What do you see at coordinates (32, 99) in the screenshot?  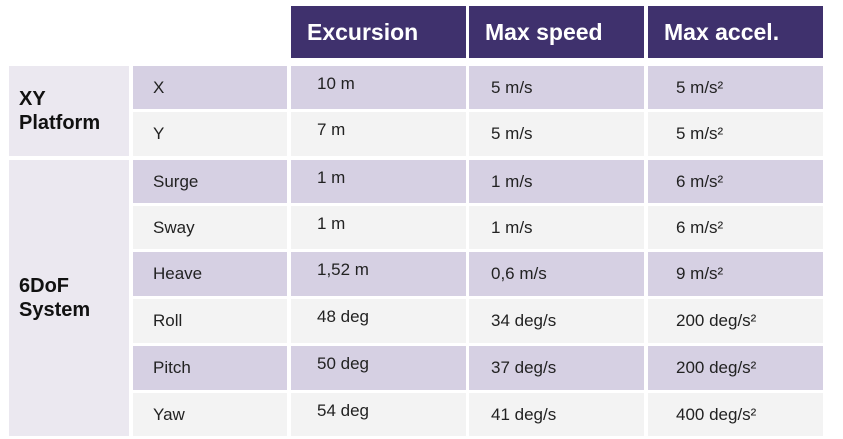 I see `group-label-line1: XY` at bounding box center [32, 99].